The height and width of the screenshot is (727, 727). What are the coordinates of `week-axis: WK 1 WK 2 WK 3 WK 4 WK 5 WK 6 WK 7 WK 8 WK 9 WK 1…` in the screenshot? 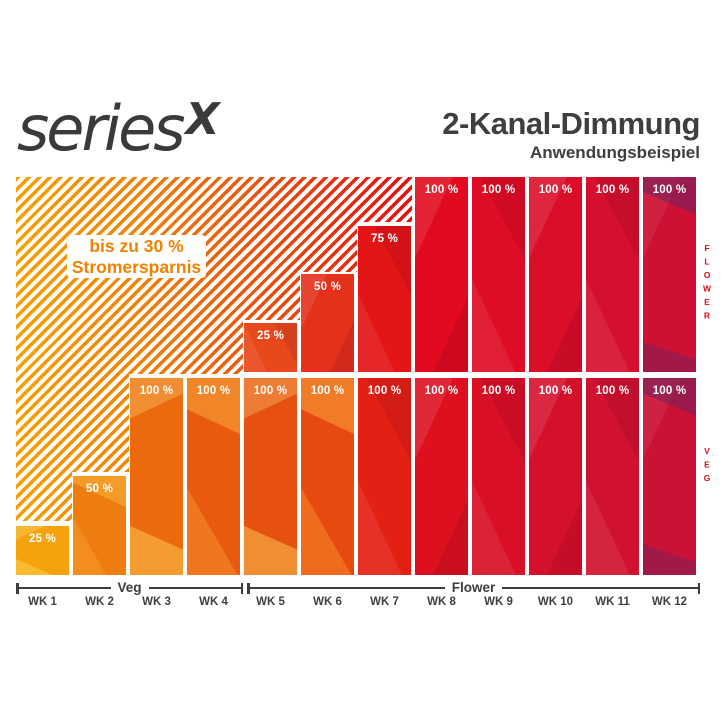 It's located at (363, 604).